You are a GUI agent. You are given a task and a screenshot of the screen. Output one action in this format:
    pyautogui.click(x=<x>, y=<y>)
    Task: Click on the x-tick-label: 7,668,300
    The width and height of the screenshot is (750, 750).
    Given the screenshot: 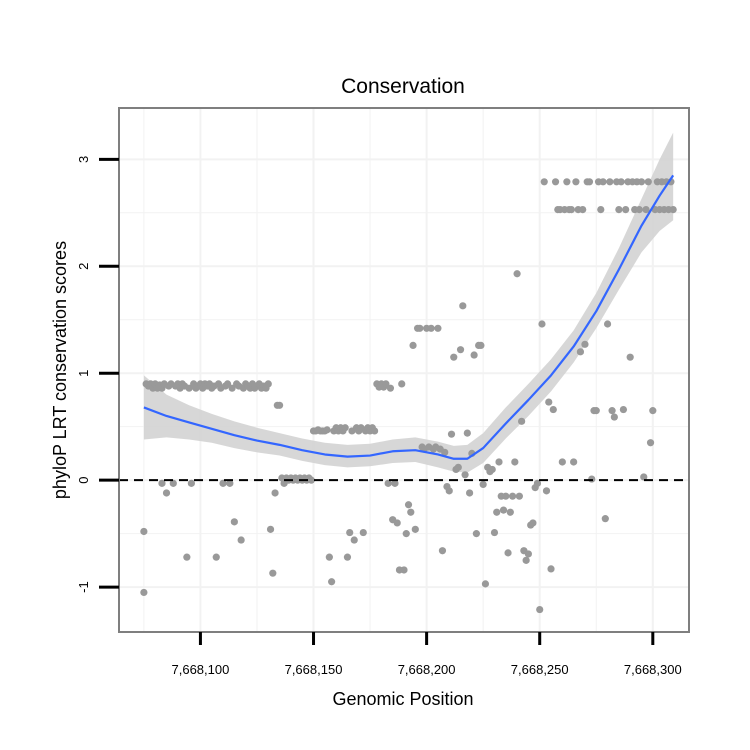 What is the action you would take?
    pyautogui.click(x=653, y=669)
    